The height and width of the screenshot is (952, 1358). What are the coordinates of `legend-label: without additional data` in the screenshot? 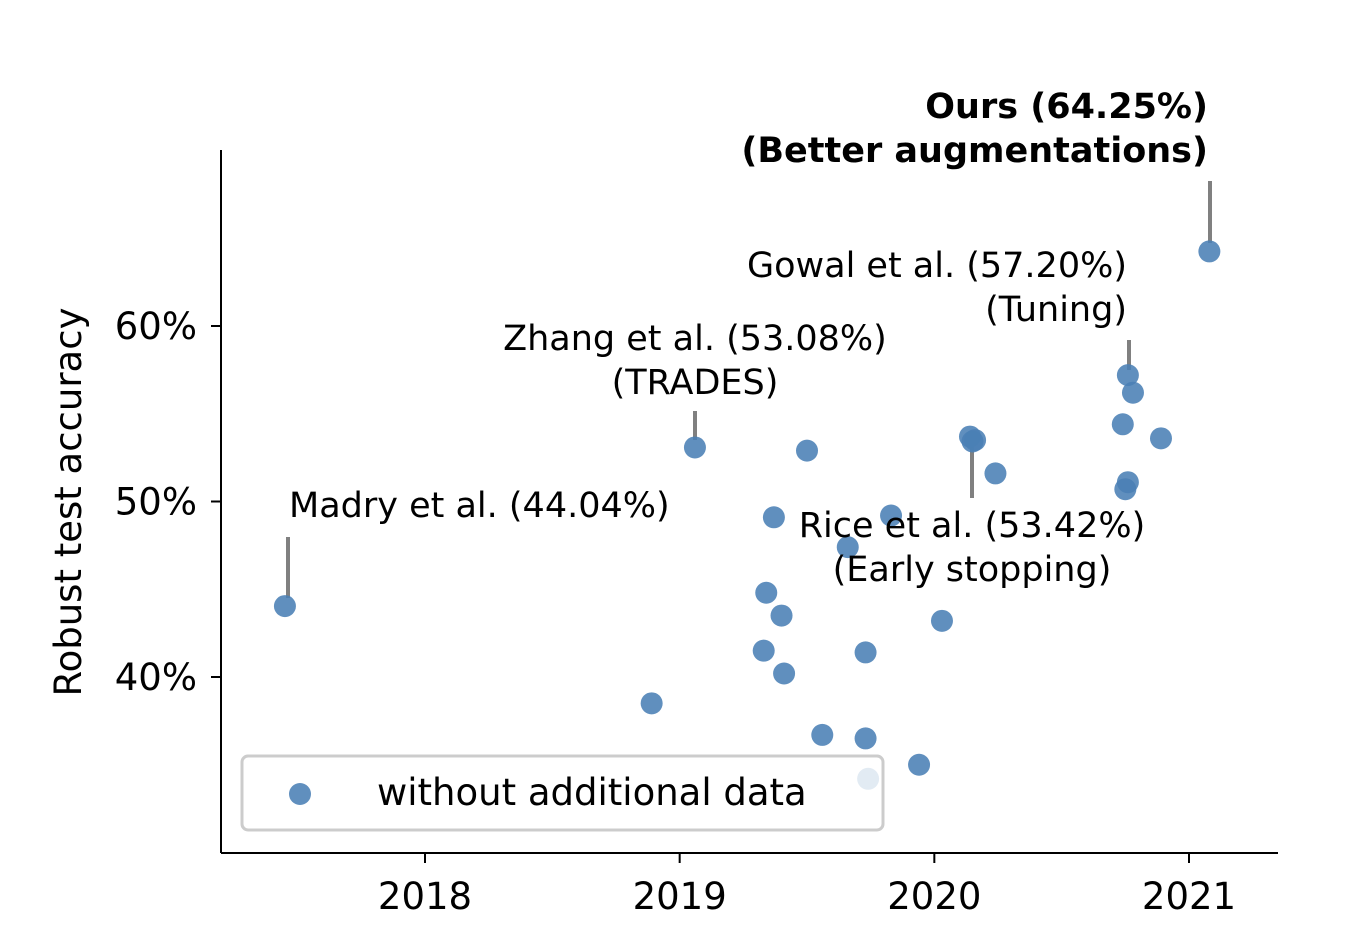 It's located at (592, 792).